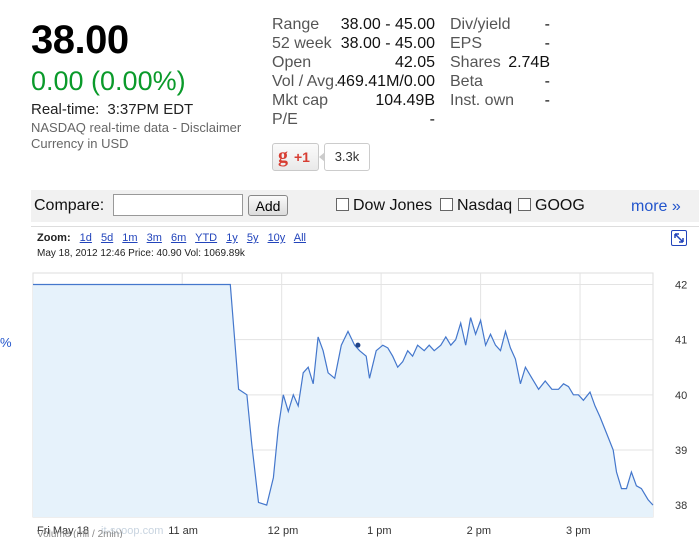  Describe the element at coordinates (232, 238) in the screenshot. I see `zoom-1y: 1y` at that location.